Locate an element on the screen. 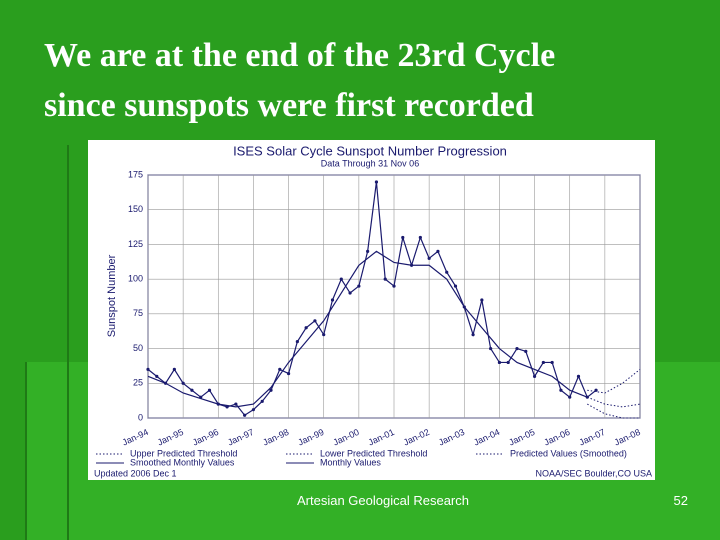 This screenshot has width=720, height=540. footer: Artesian Geological Research is located at coordinates (383, 500).